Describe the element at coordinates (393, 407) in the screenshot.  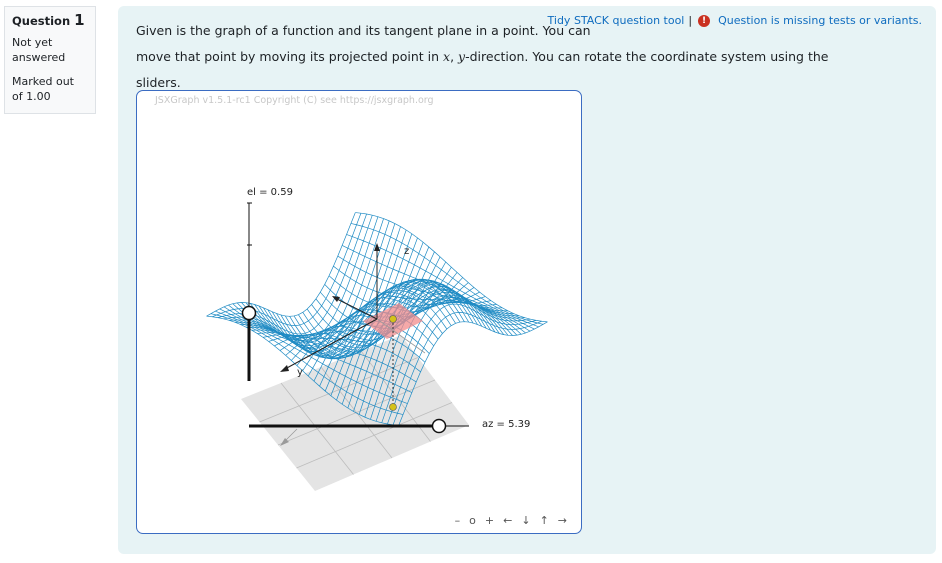
I see `projected-point` at that location.